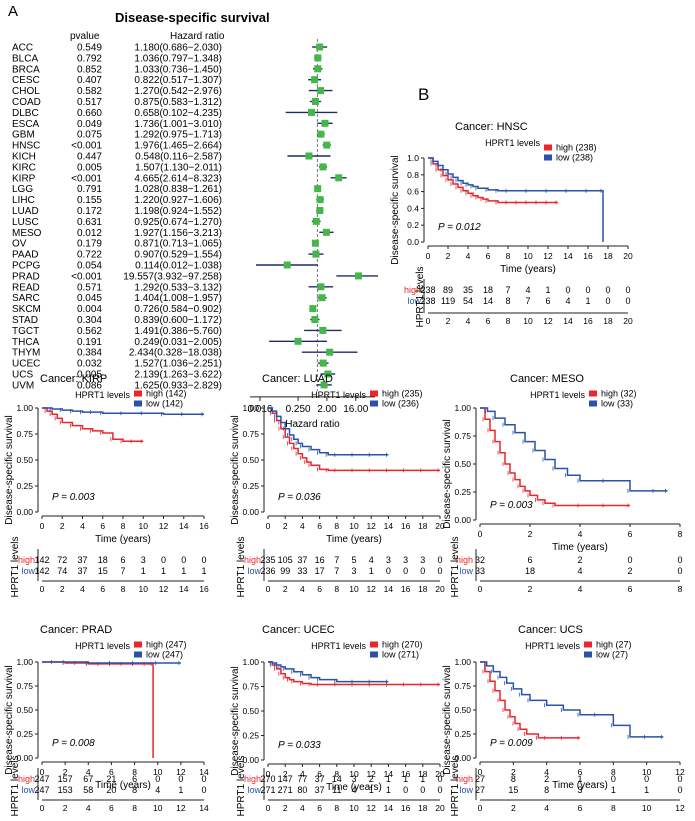 The width and height of the screenshot is (695, 821). Describe the element at coordinates (336, 560) in the screenshot. I see `risk-table-value: 7` at that location.